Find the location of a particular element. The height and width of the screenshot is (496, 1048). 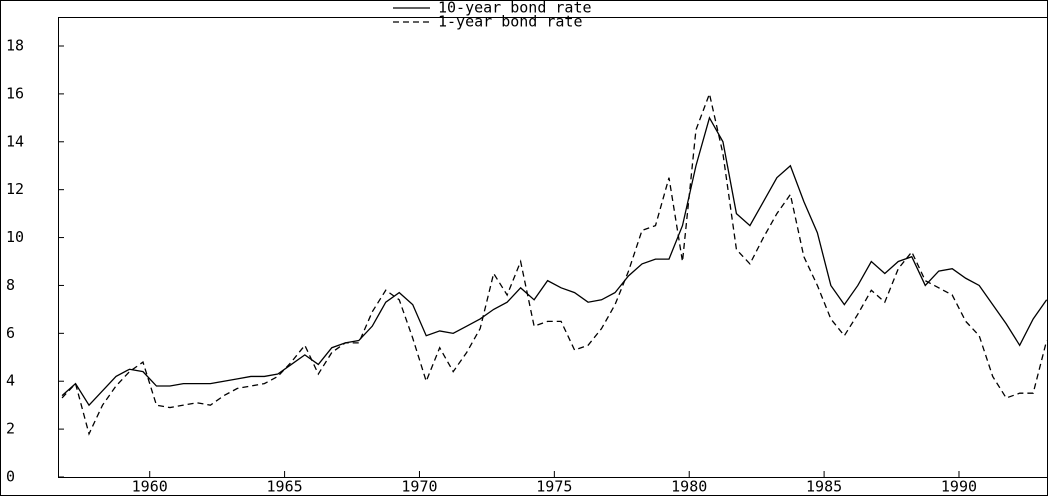

y-tick-label: 2 is located at coordinates (10, 429).